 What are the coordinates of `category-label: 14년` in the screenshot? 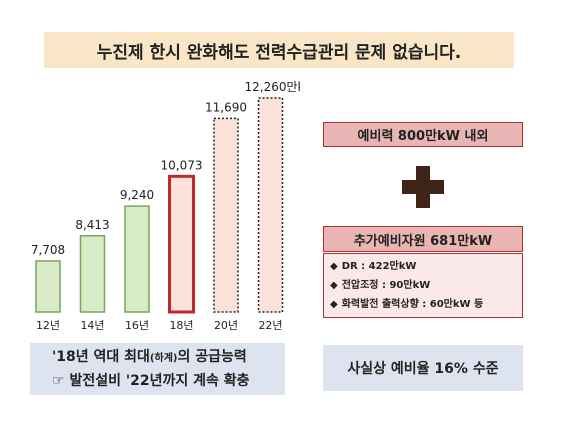 It's located at (92, 325).